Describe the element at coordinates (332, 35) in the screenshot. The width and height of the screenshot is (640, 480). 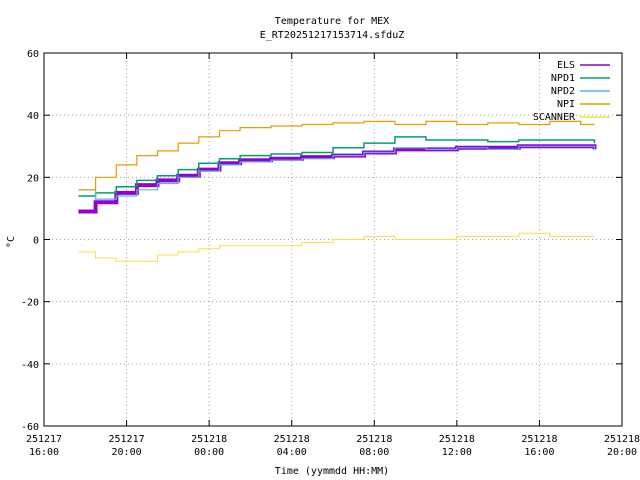
I see `chart-subtitle: E_RT20251217153714.sfduZ` at that location.